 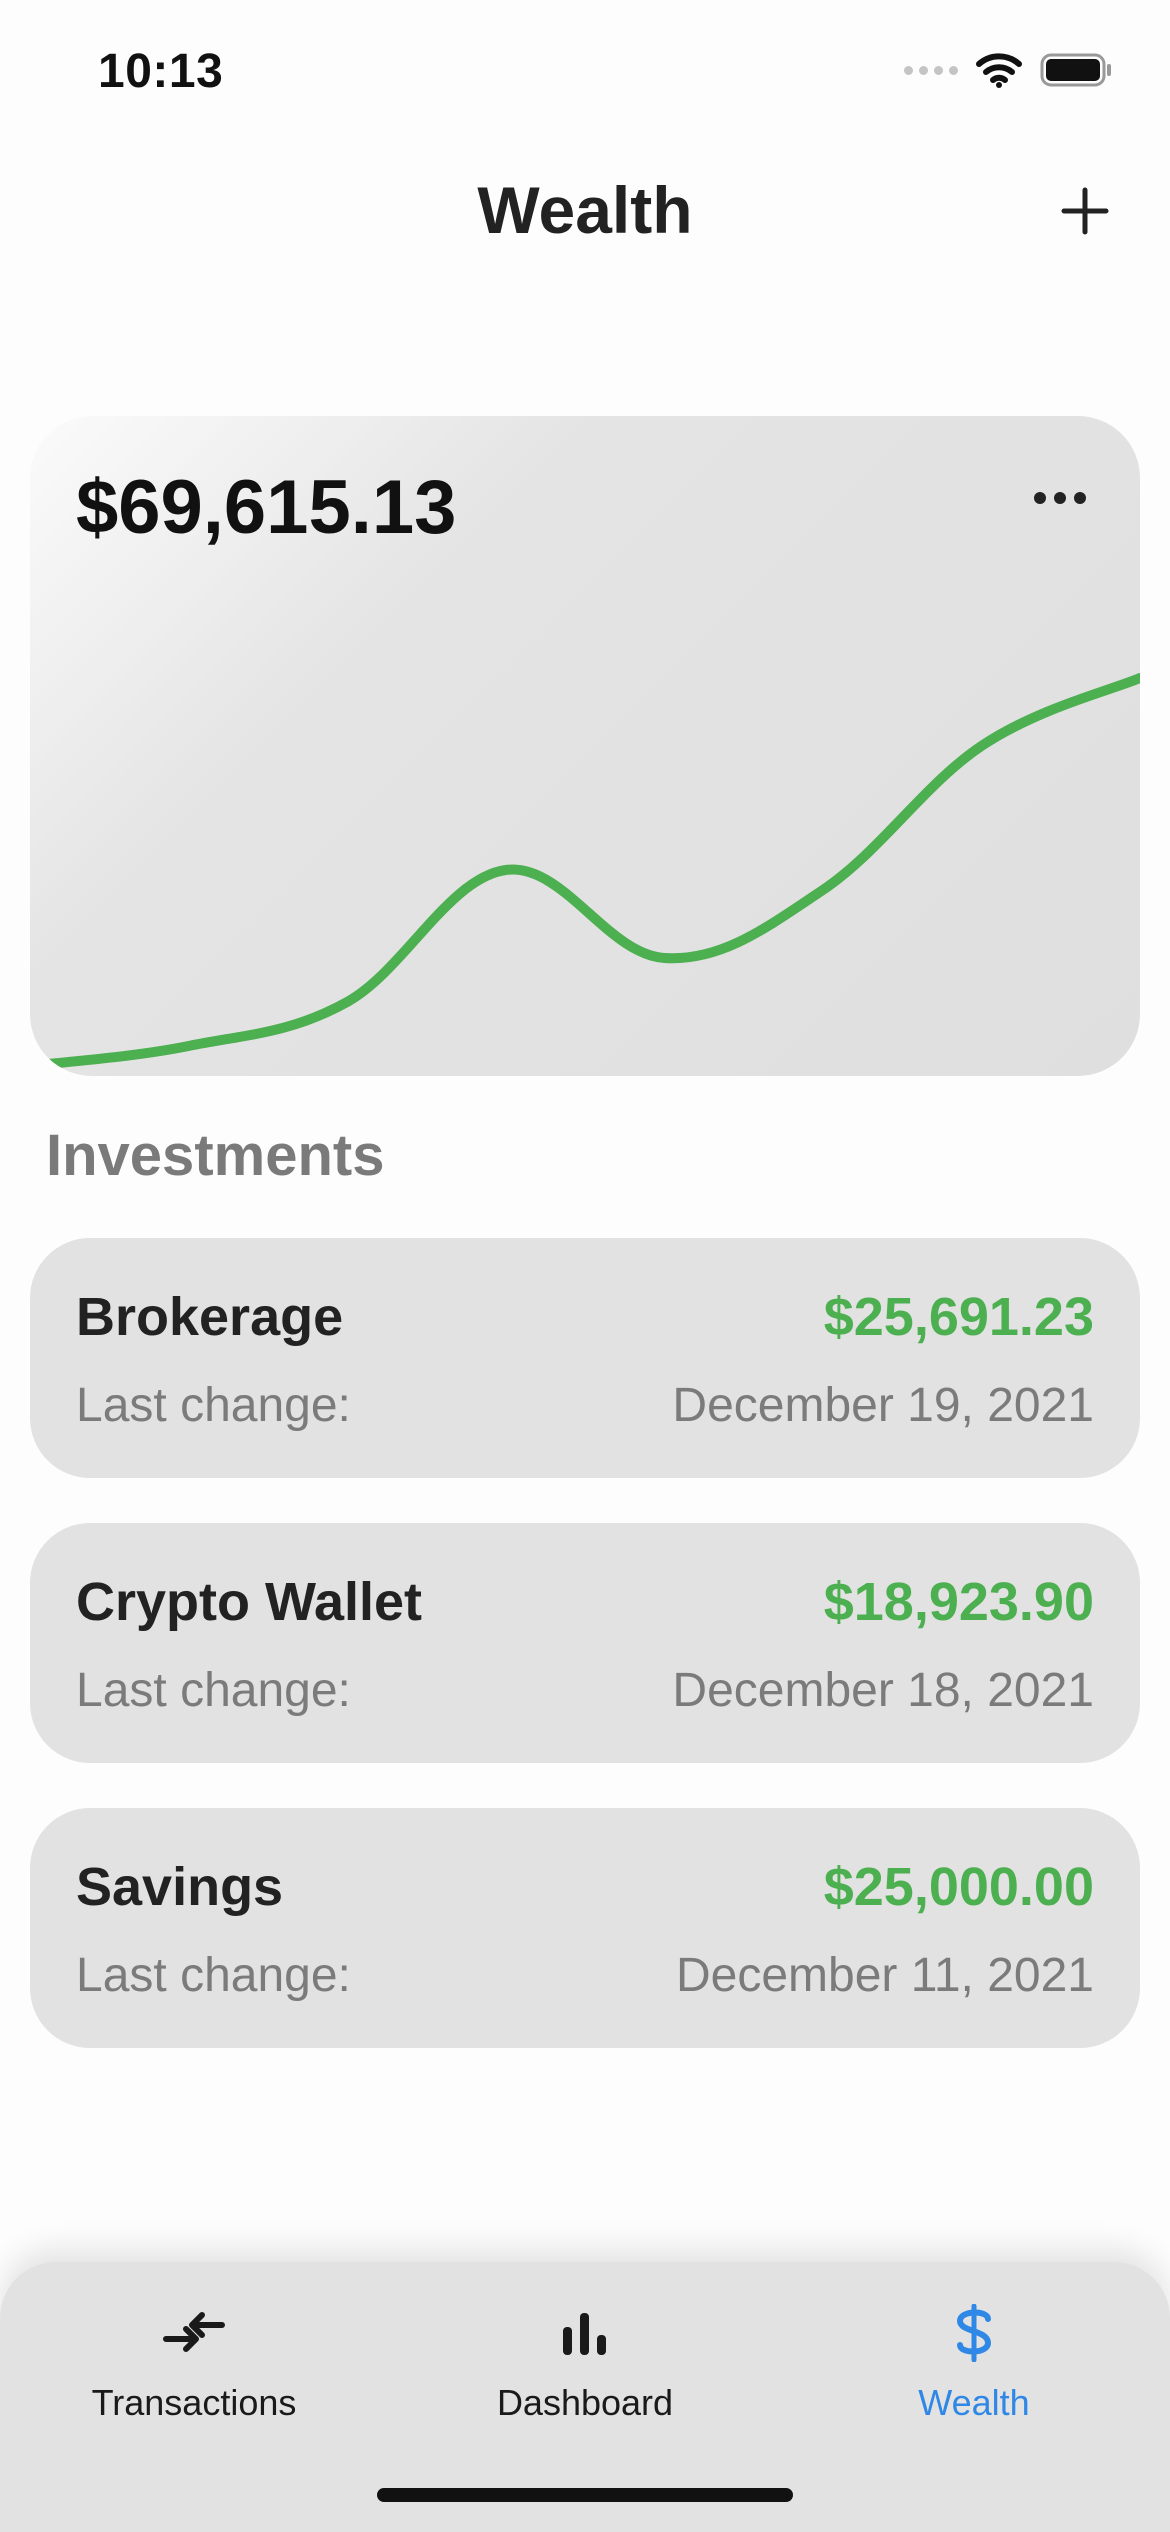 What do you see at coordinates (194, 2402) in the screenshot?
I see `tab-label: Transactions` at bounding box center [194, 2402].